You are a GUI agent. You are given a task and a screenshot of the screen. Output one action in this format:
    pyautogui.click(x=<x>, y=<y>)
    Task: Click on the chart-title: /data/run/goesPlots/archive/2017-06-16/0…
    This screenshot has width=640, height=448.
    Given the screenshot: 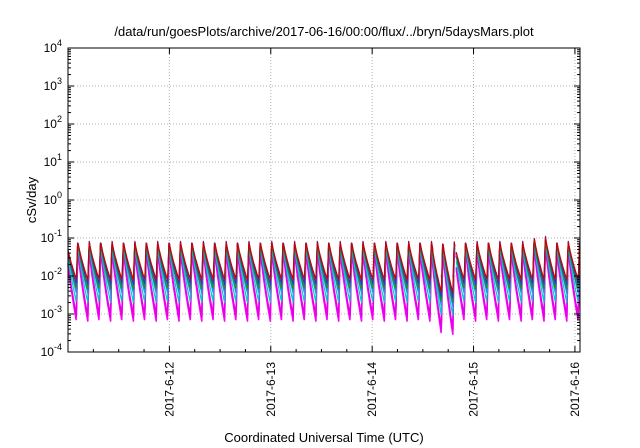 What is the action you would take?
    pyautogui.click(x=324, y=31)
    